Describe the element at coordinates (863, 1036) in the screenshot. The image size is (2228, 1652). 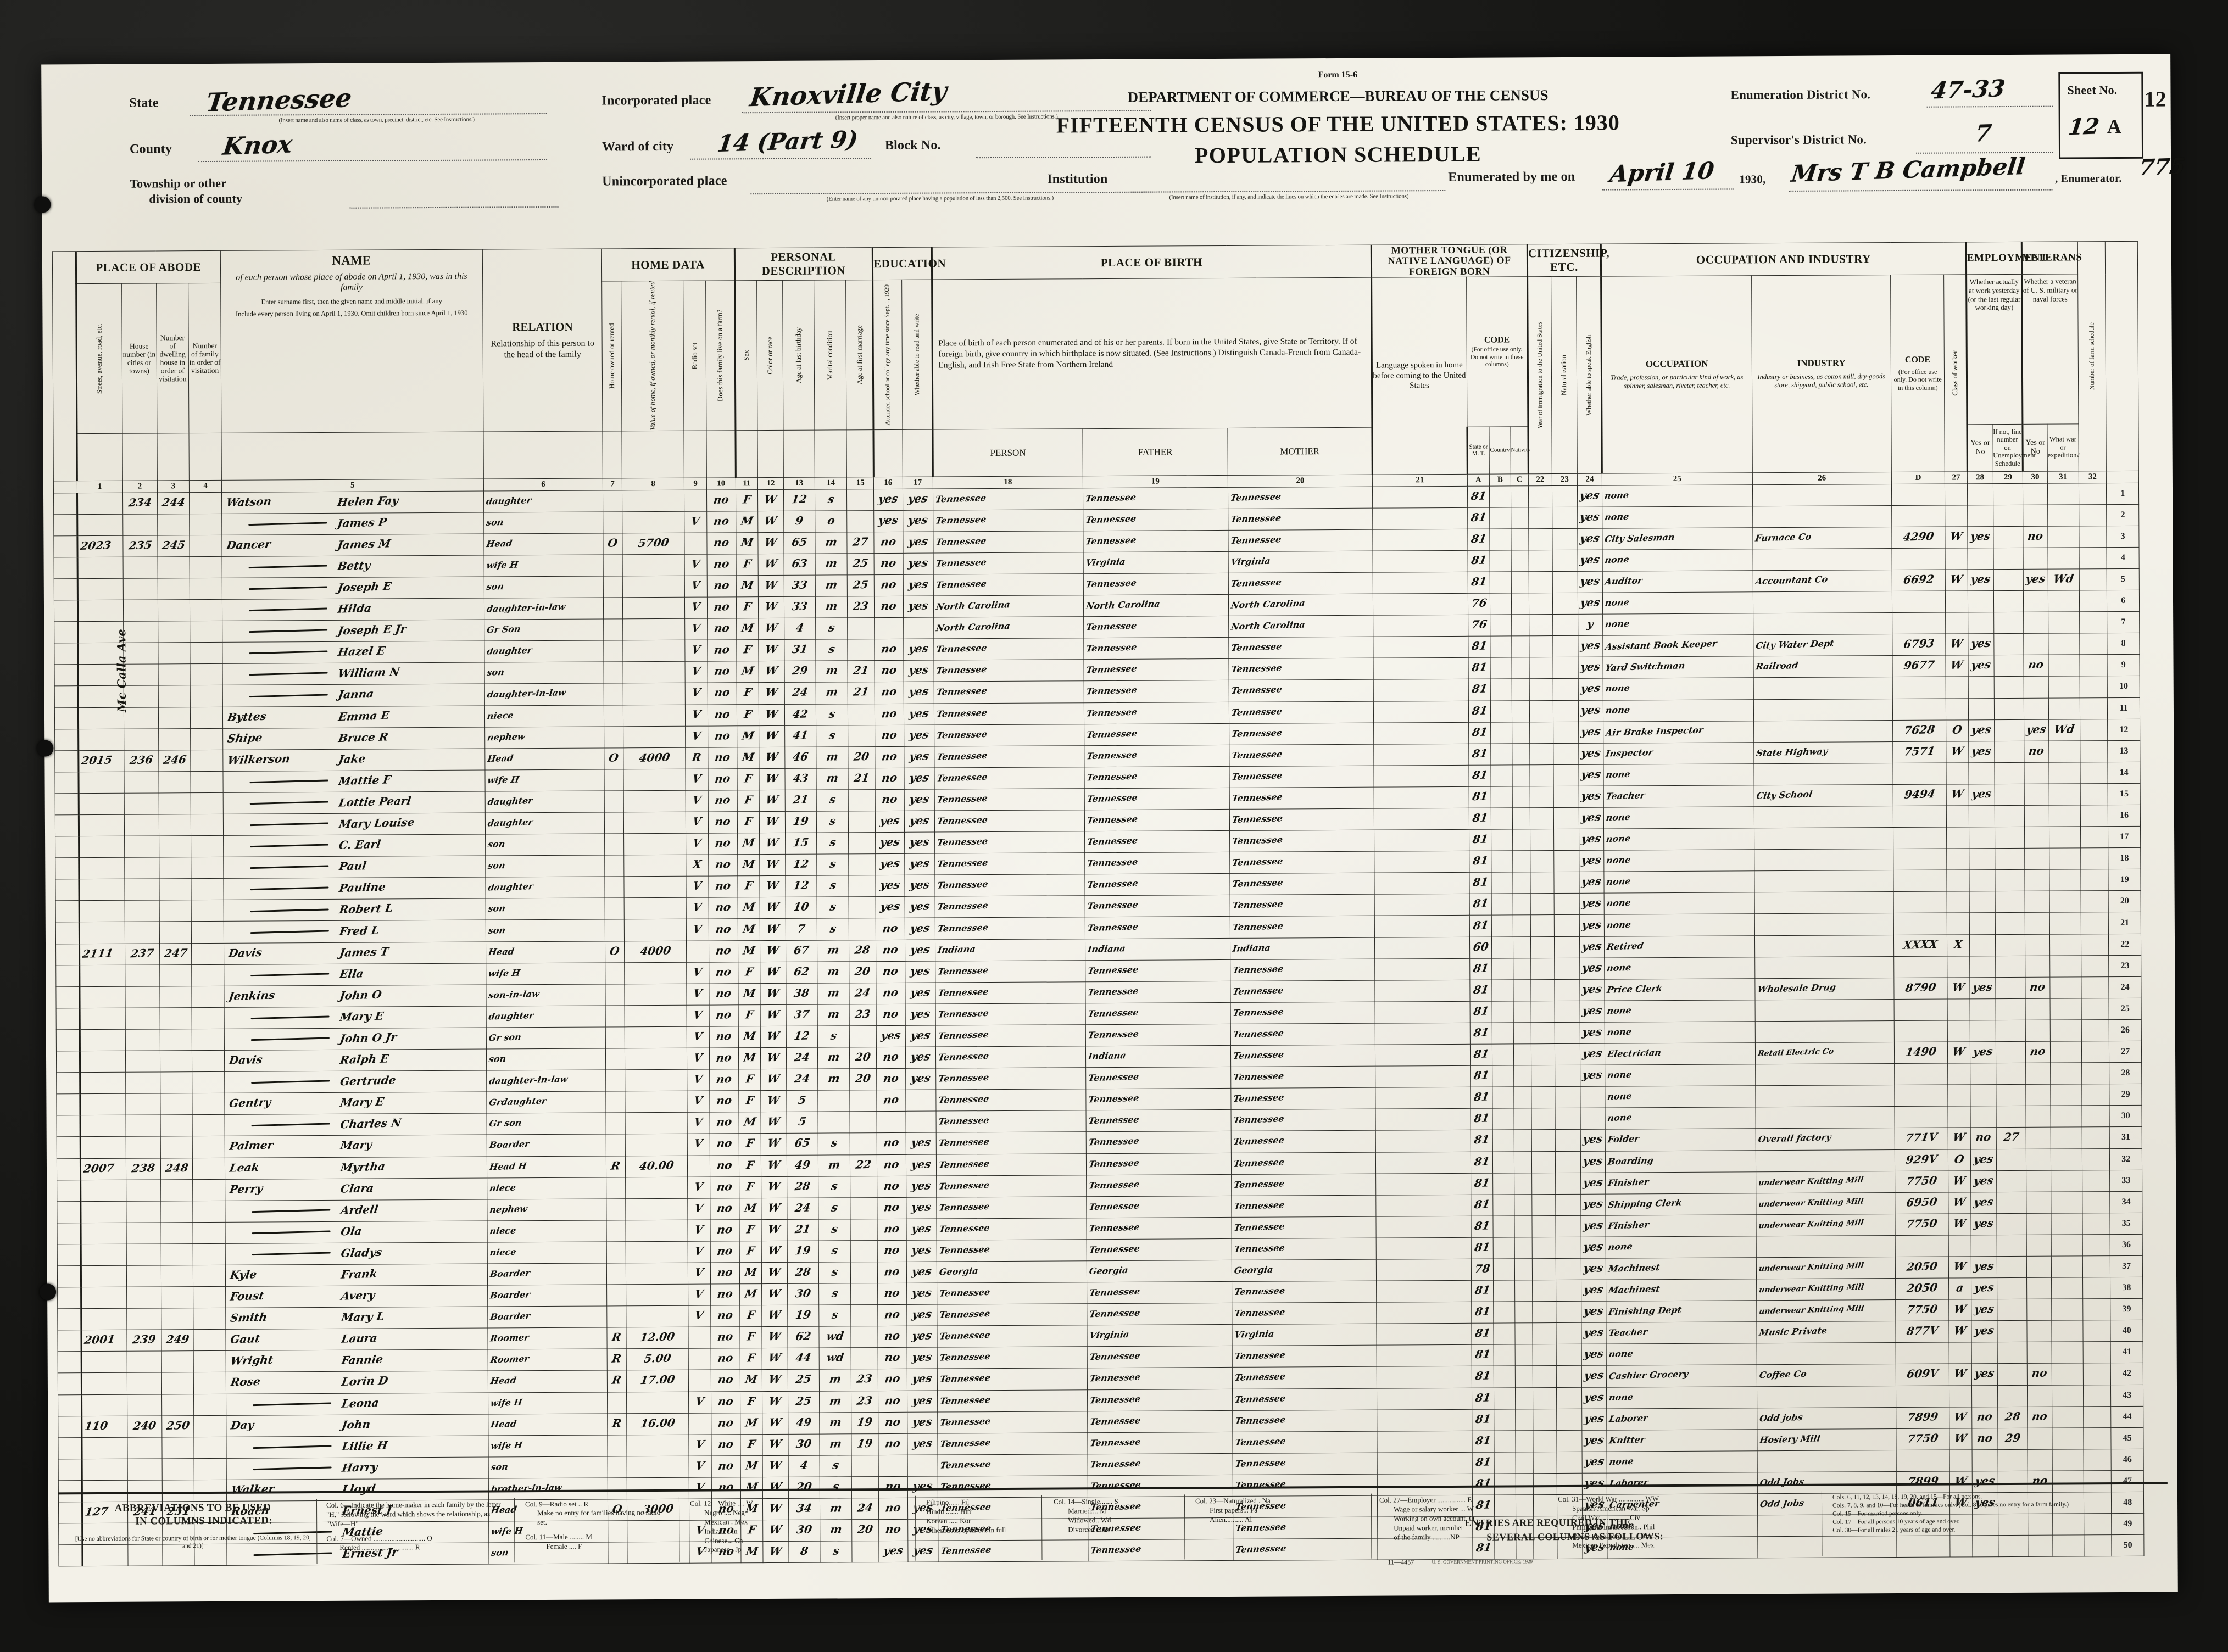
I see `cell-agem` at that location.